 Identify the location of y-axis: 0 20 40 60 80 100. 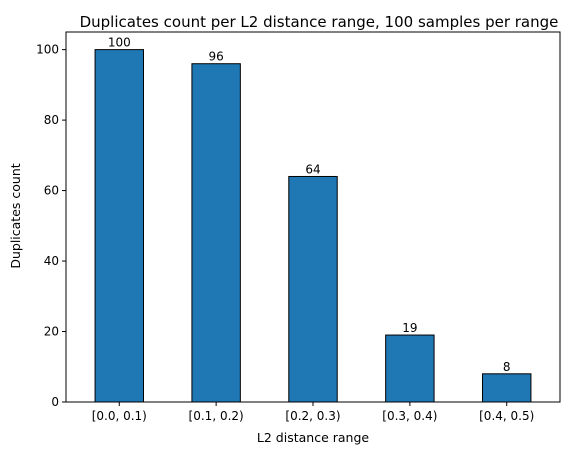
(51, 226).